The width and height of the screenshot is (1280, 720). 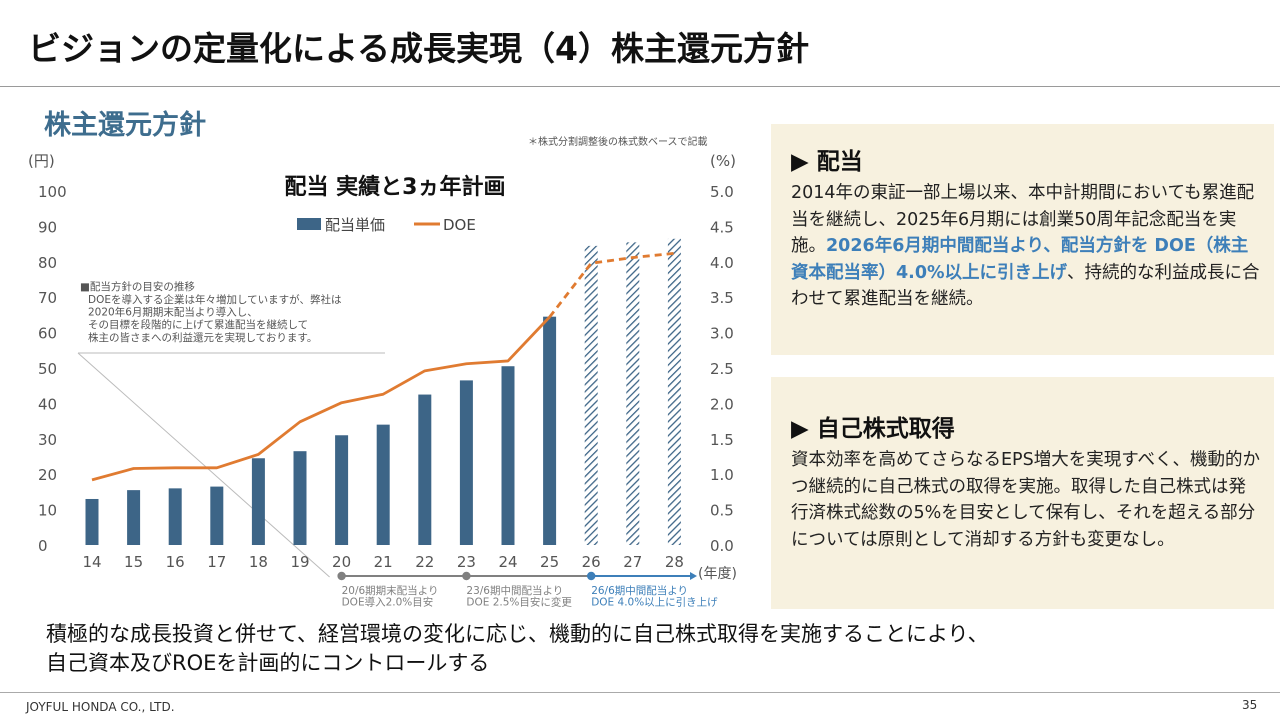 What do you see at coordinates (47, 511) in the screenshot?
I see `left-axis-tick: 10` at bounding box center [47, 511].